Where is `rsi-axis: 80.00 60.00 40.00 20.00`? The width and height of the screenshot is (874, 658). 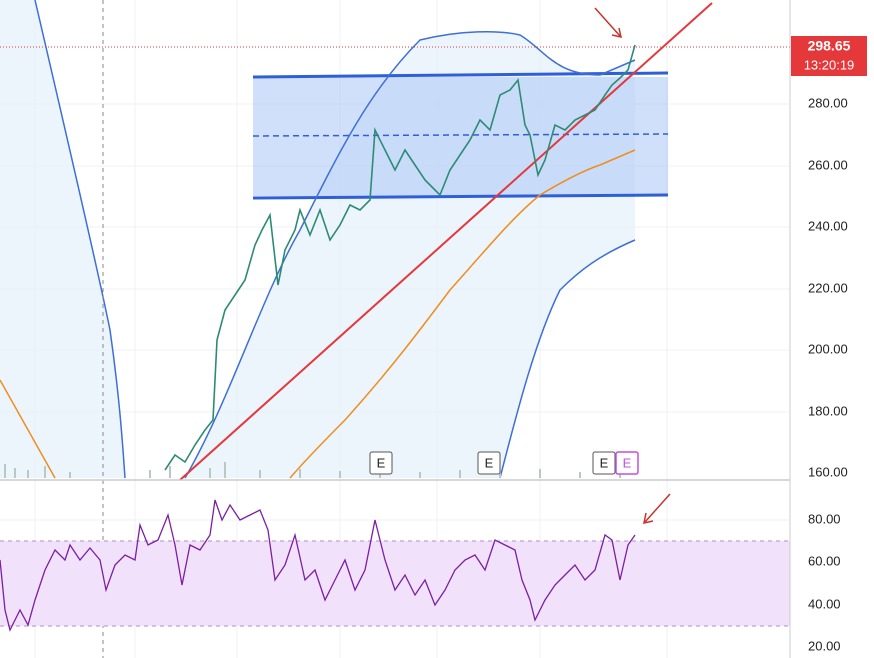 rsi-axis: 80.00 60.00 40.00 20.00 is located at coordinates (824, 582).